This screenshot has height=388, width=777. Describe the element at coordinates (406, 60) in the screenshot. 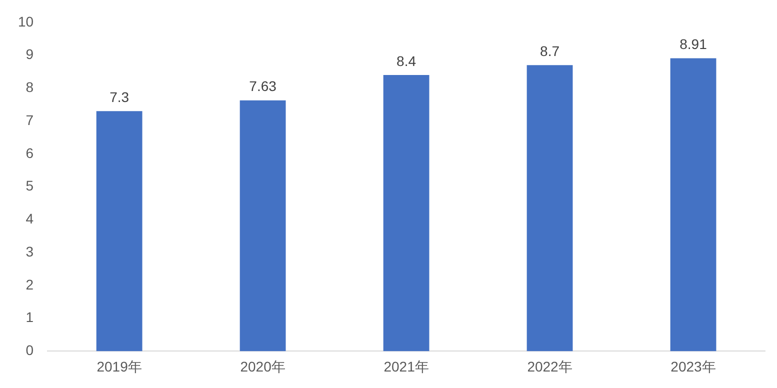

I see `data-label: 8.4` at that location.